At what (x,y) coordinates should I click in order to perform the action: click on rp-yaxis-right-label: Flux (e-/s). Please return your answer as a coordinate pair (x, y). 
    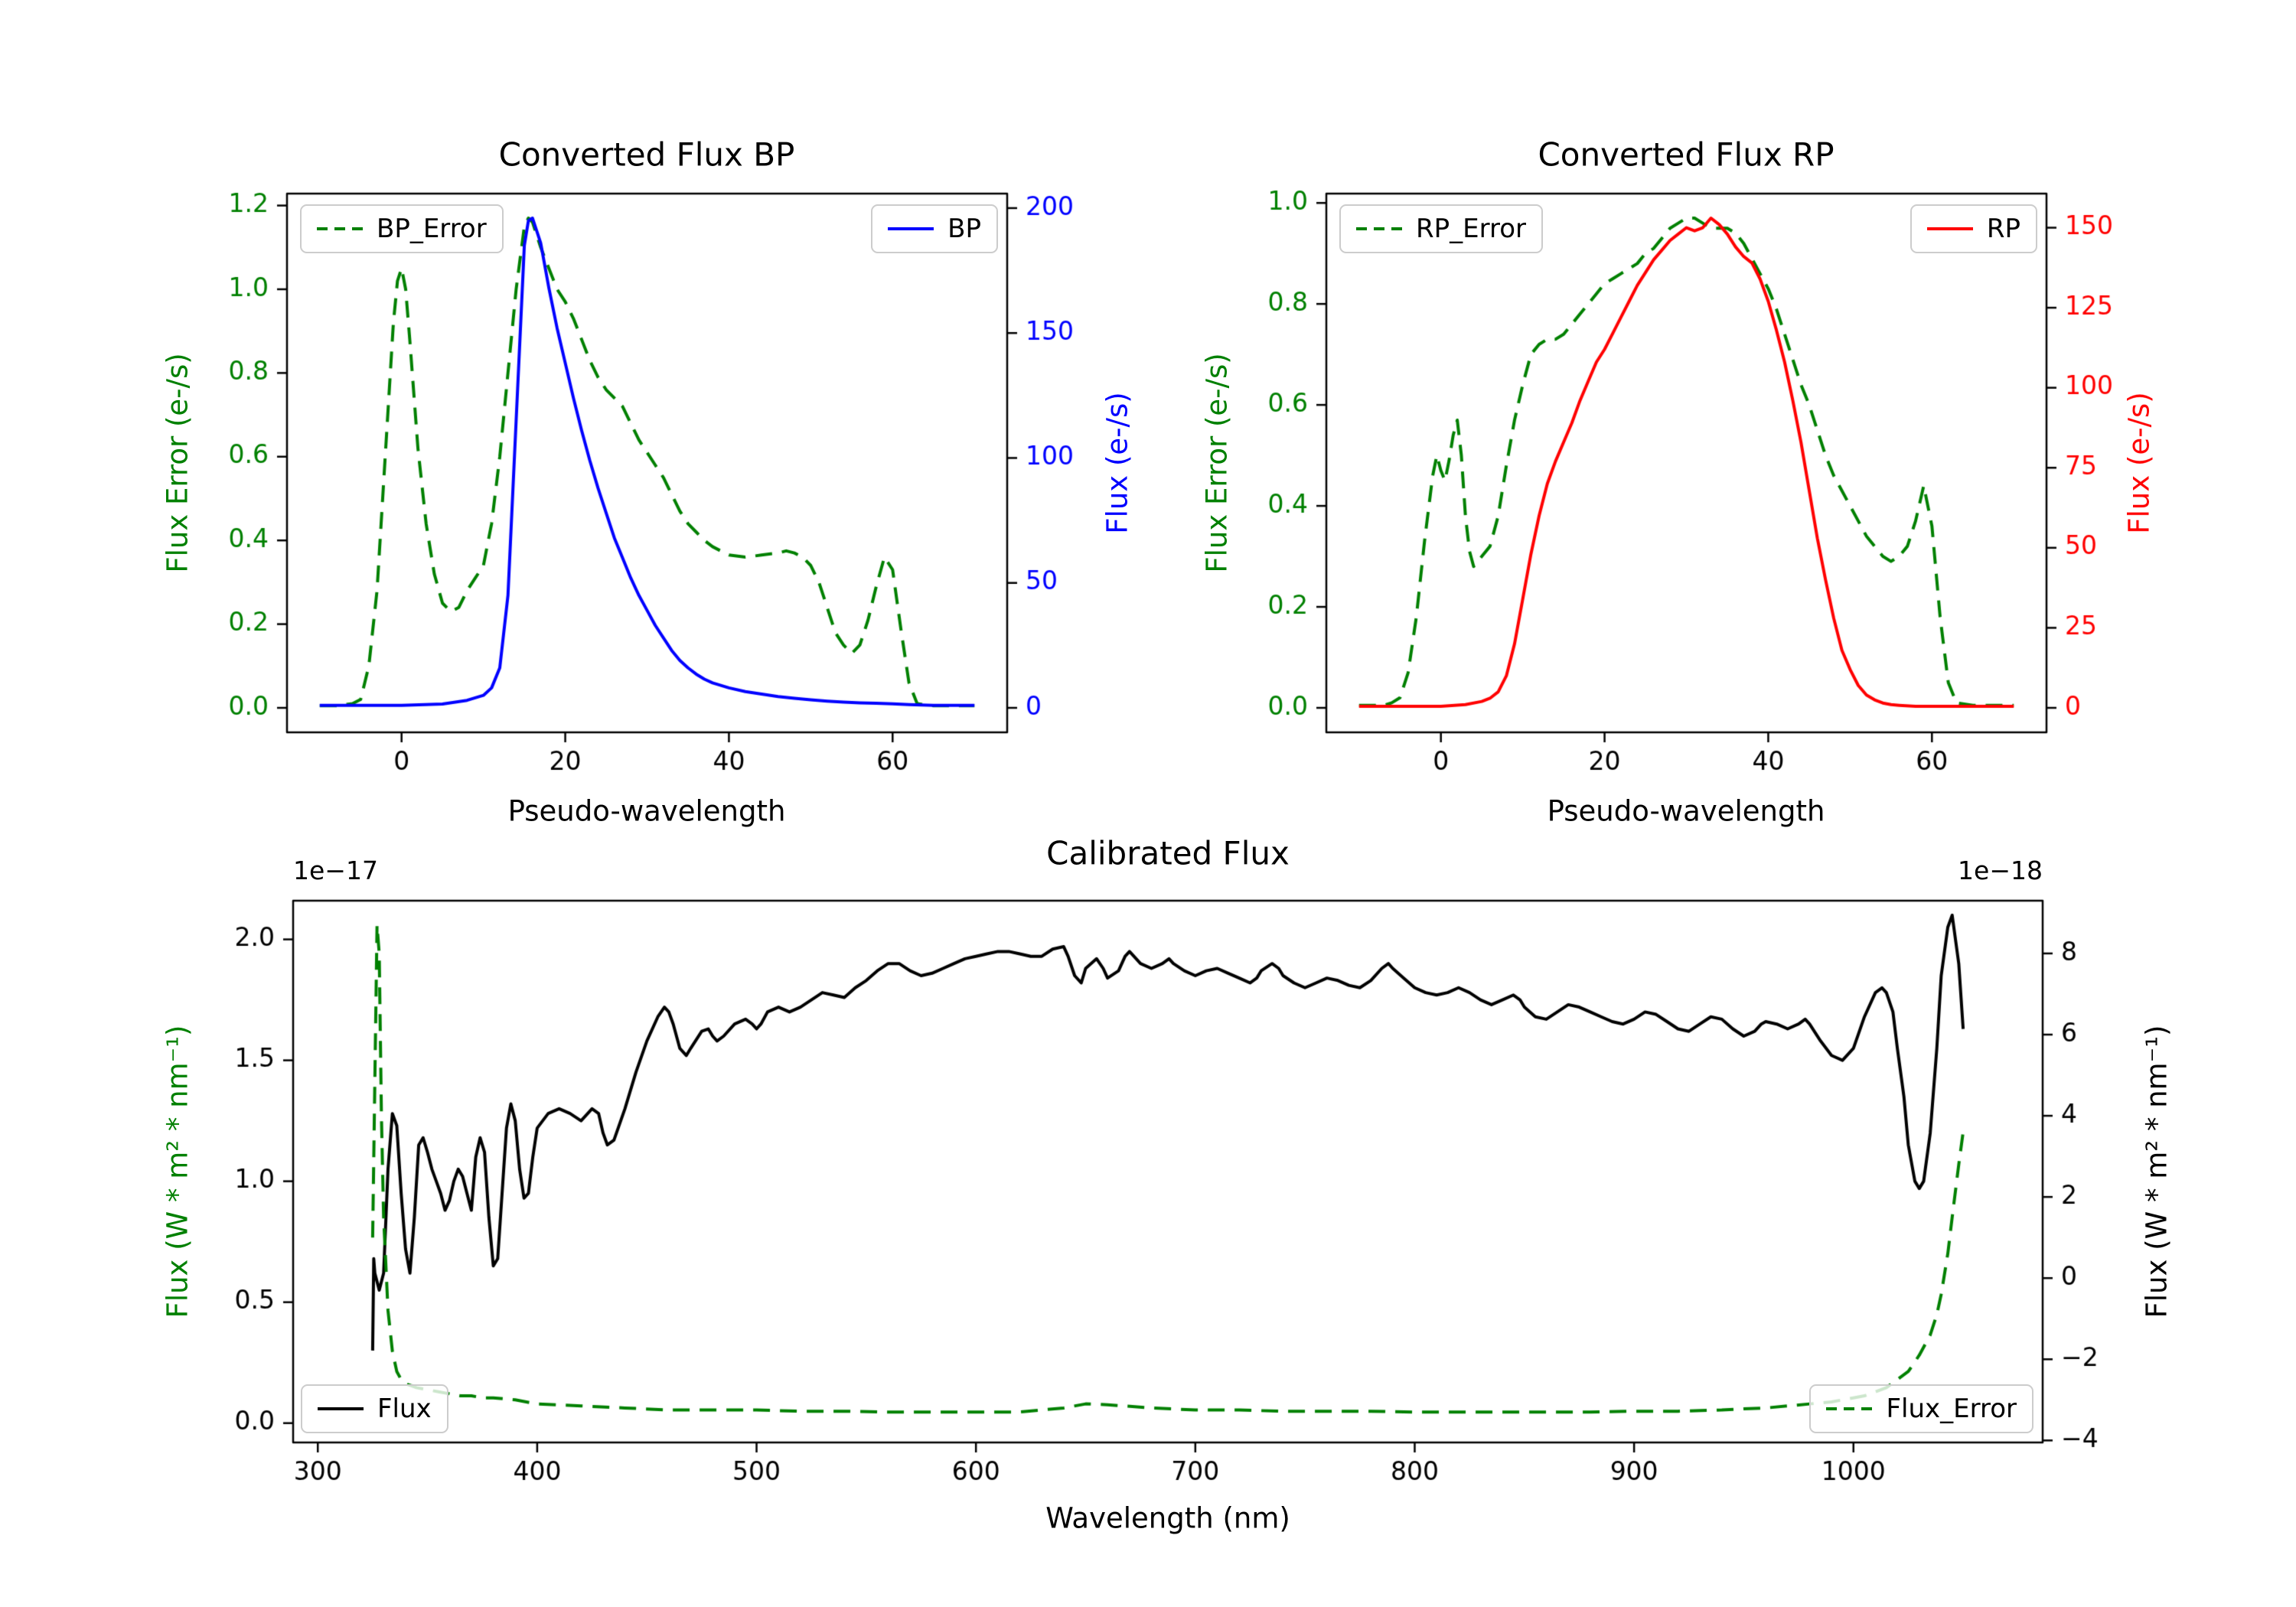
    Looking at the image, I should click on (2139, 463).